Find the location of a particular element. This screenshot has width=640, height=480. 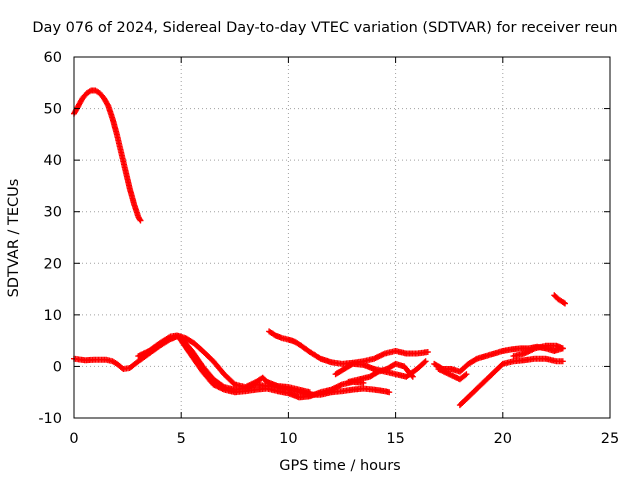

y-tick-label: 10 is located at coordinates (53, 316).